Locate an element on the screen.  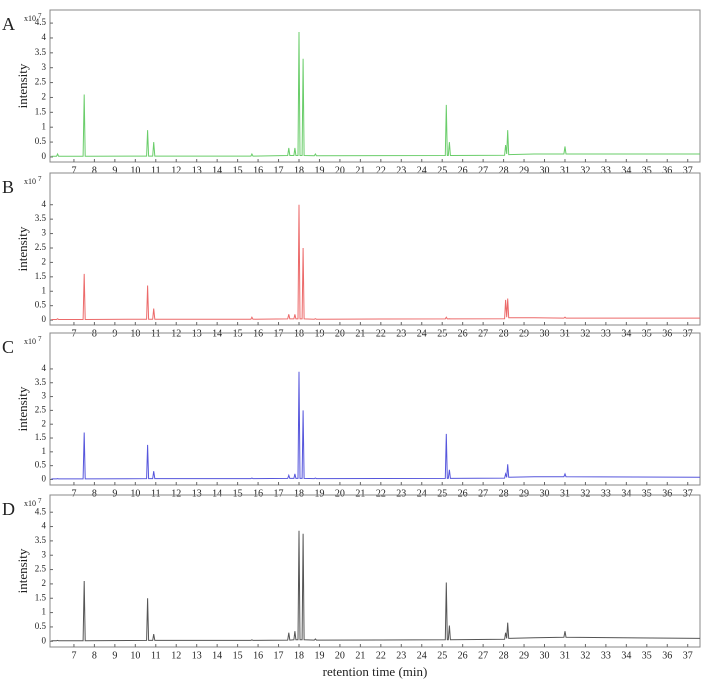
multiplier-base: x10 is located at coordinates (30, 181).